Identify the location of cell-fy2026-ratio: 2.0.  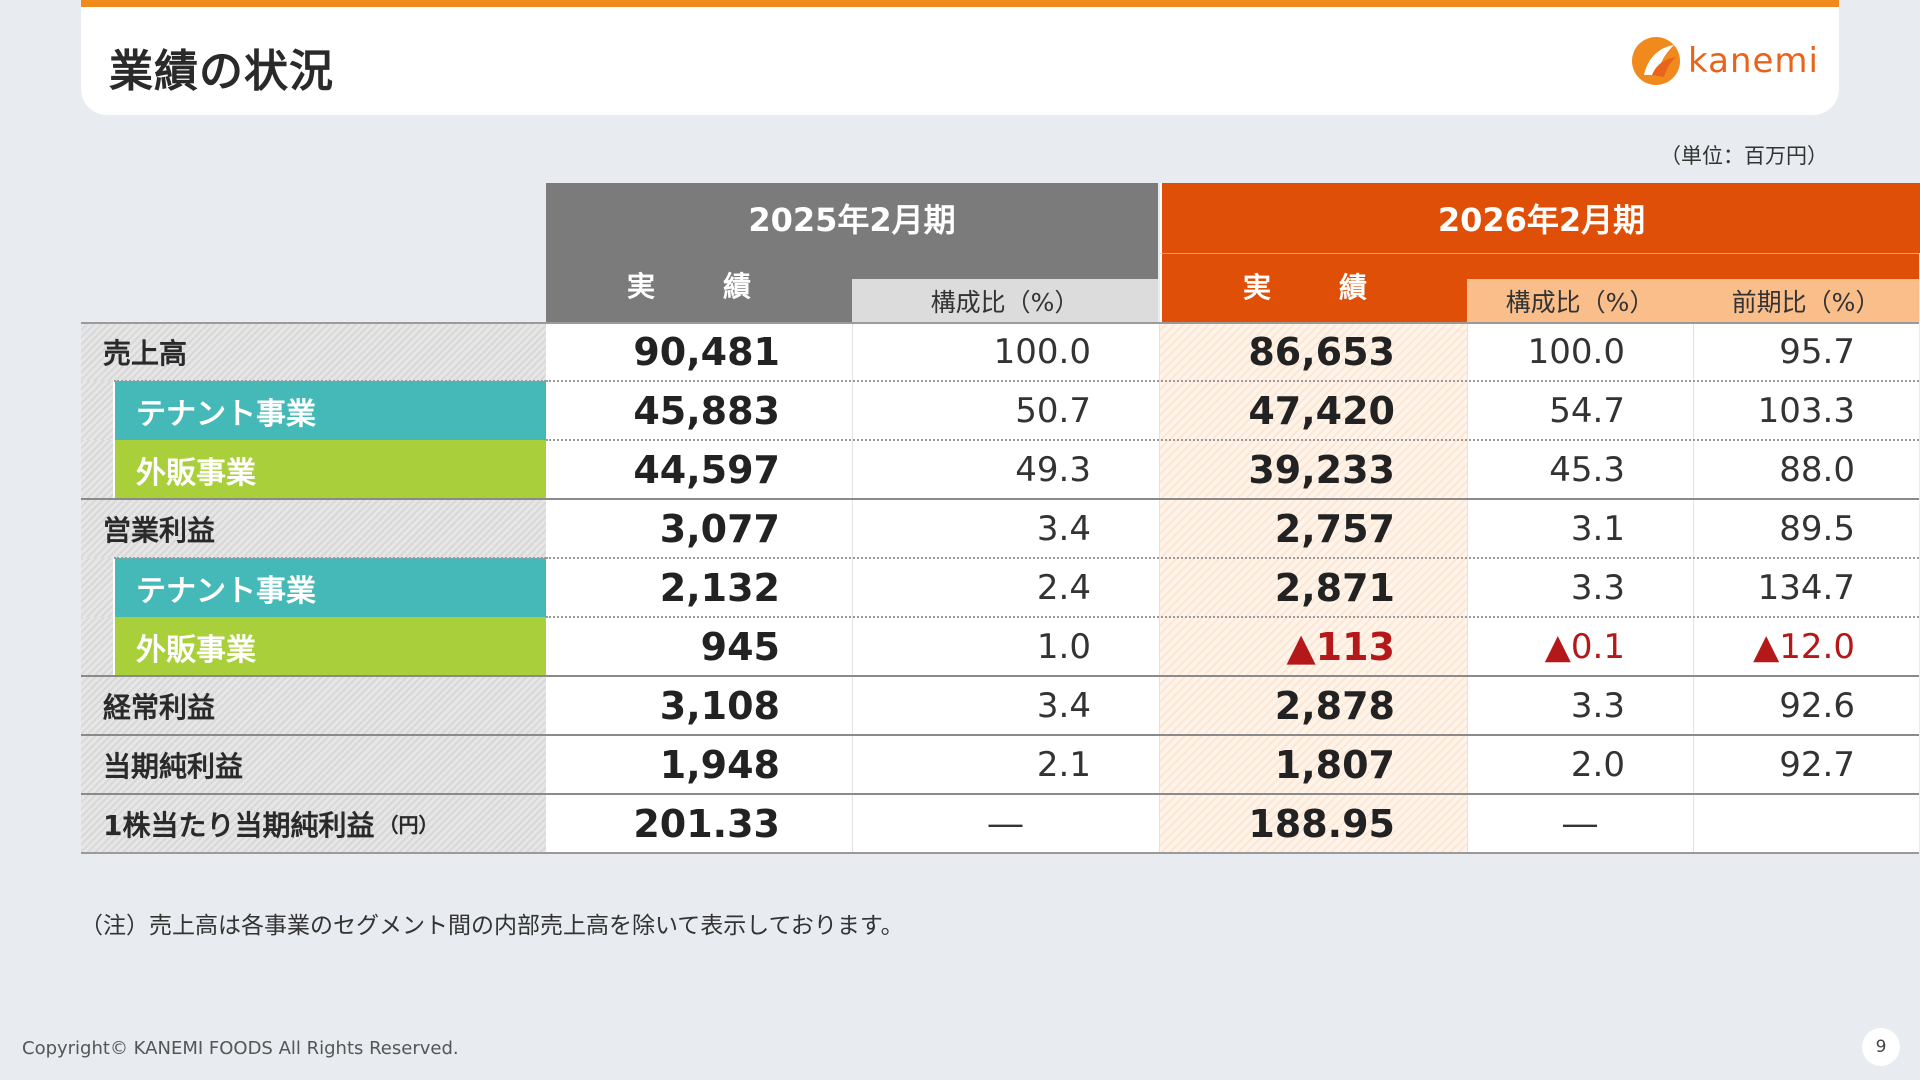
(1580, 764).